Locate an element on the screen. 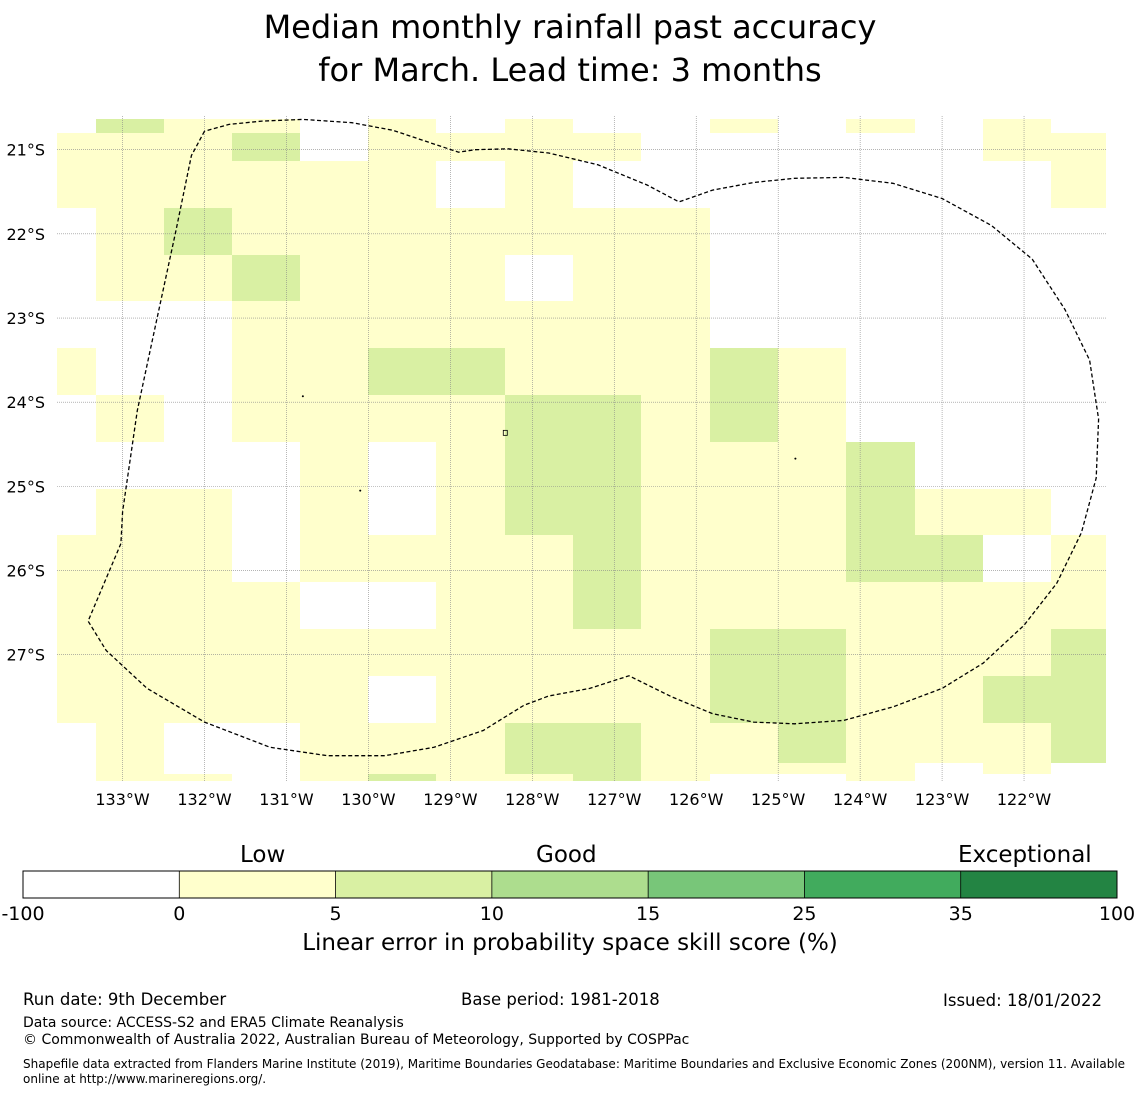 Image resolution: width=1140 pixels, height=1095 pixels. lon-tick-label: 128°W is located at coordinates (532, 799).